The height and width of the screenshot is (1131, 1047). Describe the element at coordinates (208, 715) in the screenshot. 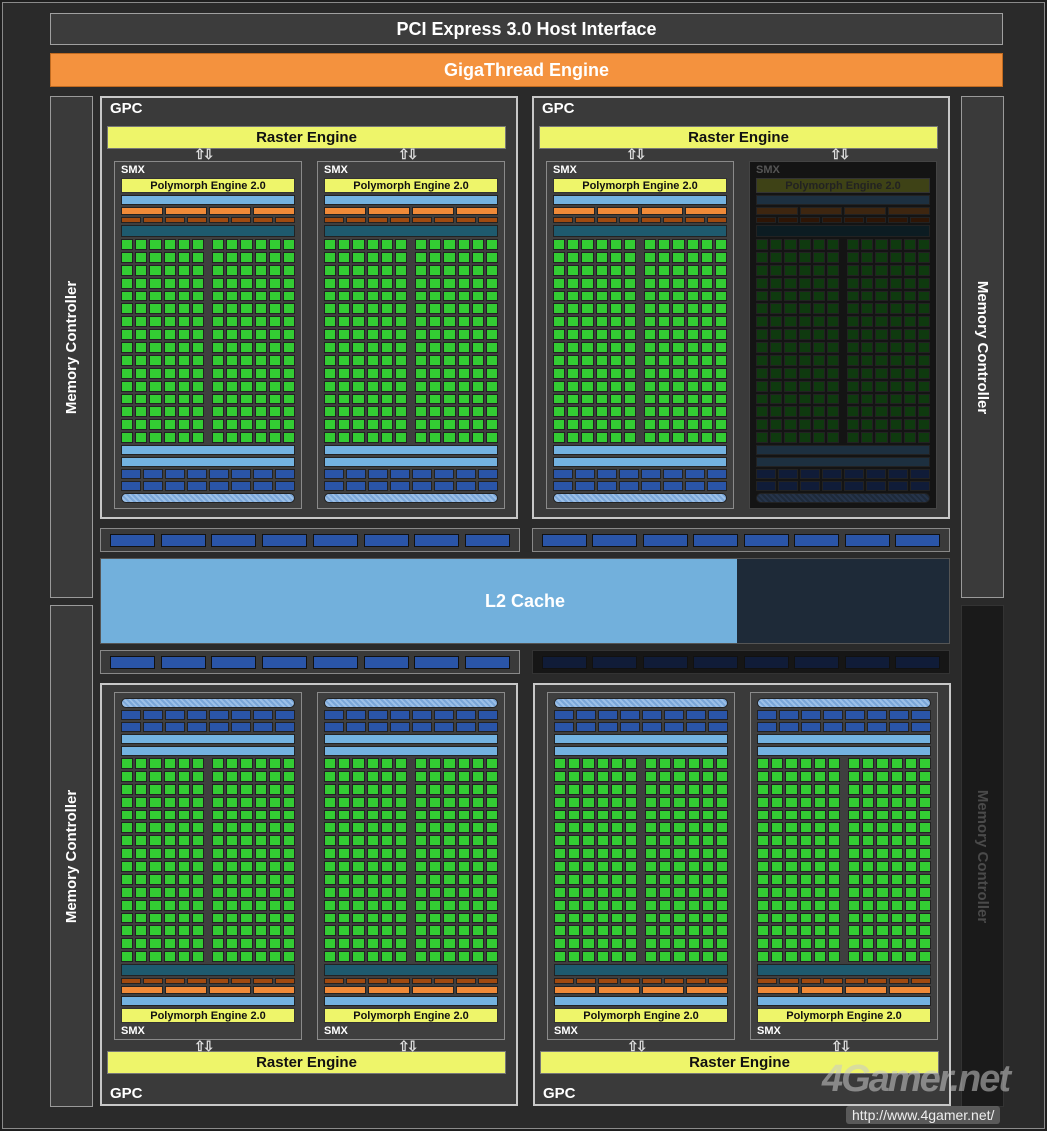

I see `texture-unit` at that location.